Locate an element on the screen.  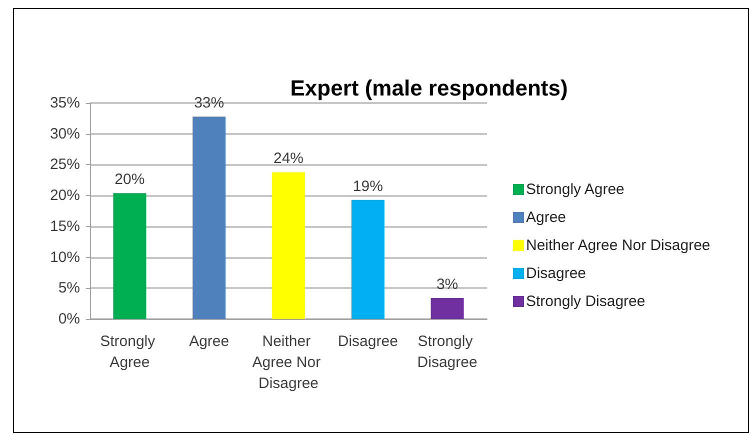
y-tick-label: 20% is located at coordinates (65, 195).